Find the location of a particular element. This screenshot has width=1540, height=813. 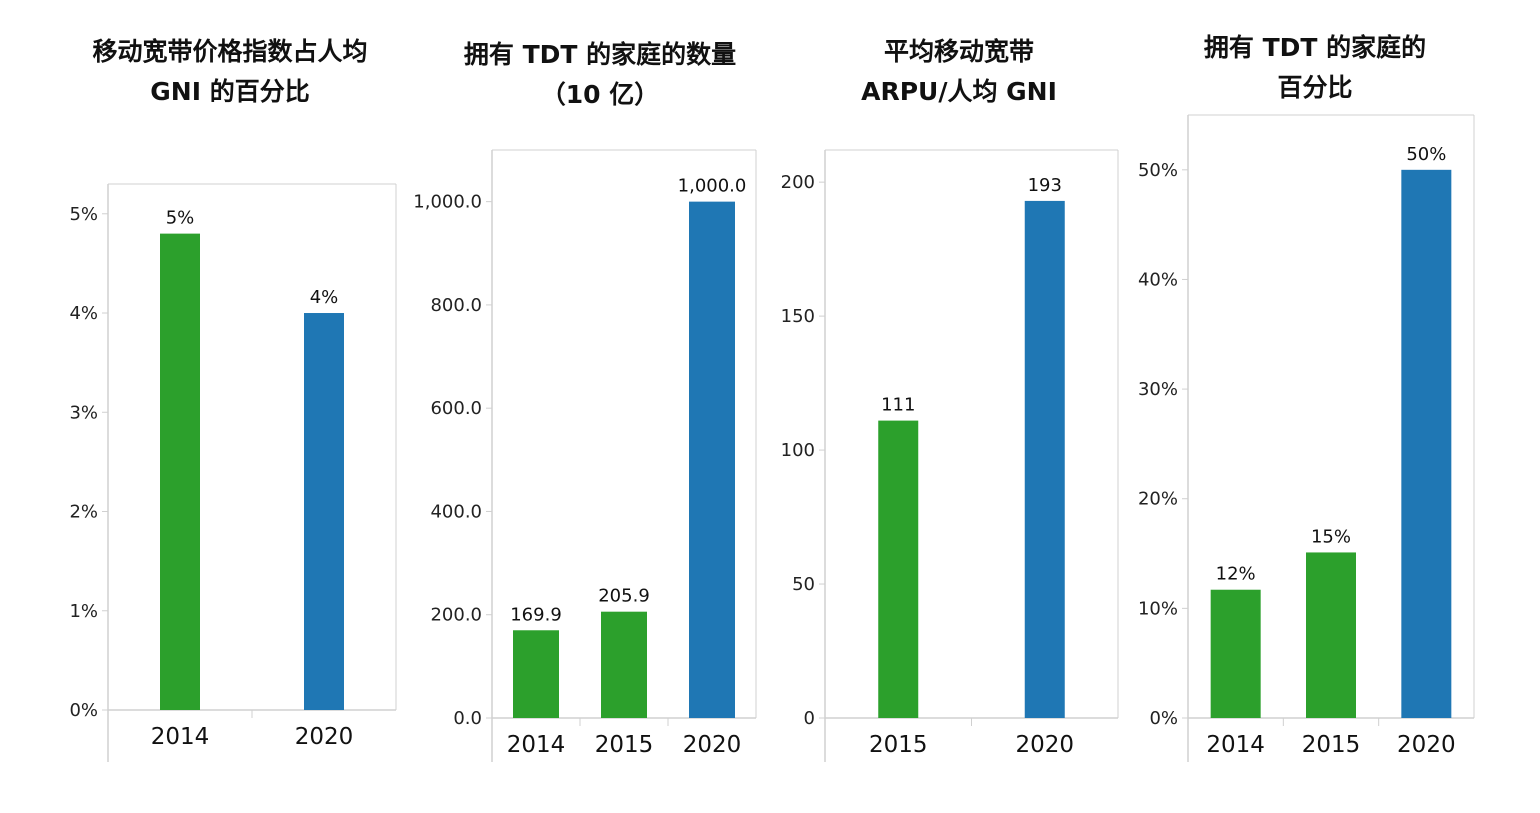

y-tick-label: 100 is located at coordinates (798, 450).